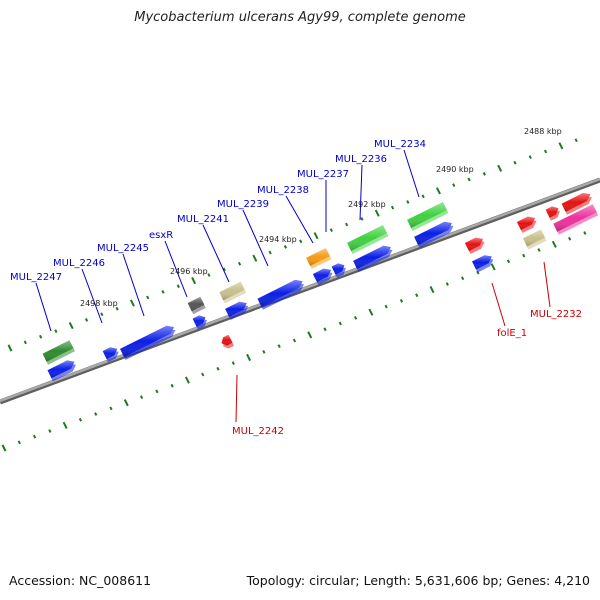 The width and height of the screenshot is (600, 600). I want to click on gene-mul2236b, so click(373, 258).